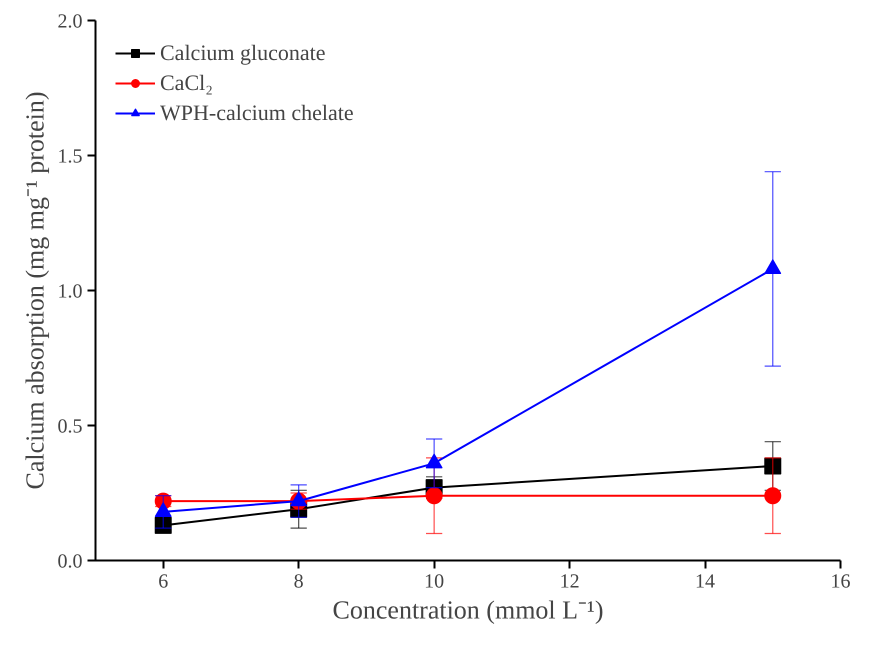 The image size is (869, 646). I want to click on x-tick-label: 14, so click(705, 581).